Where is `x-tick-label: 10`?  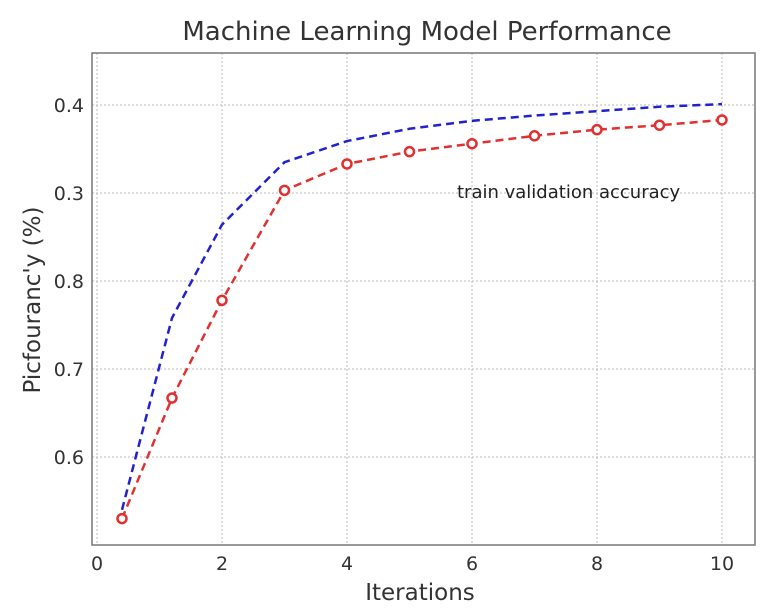
x-tick-label: 10 is located at coordinates (722, 564).